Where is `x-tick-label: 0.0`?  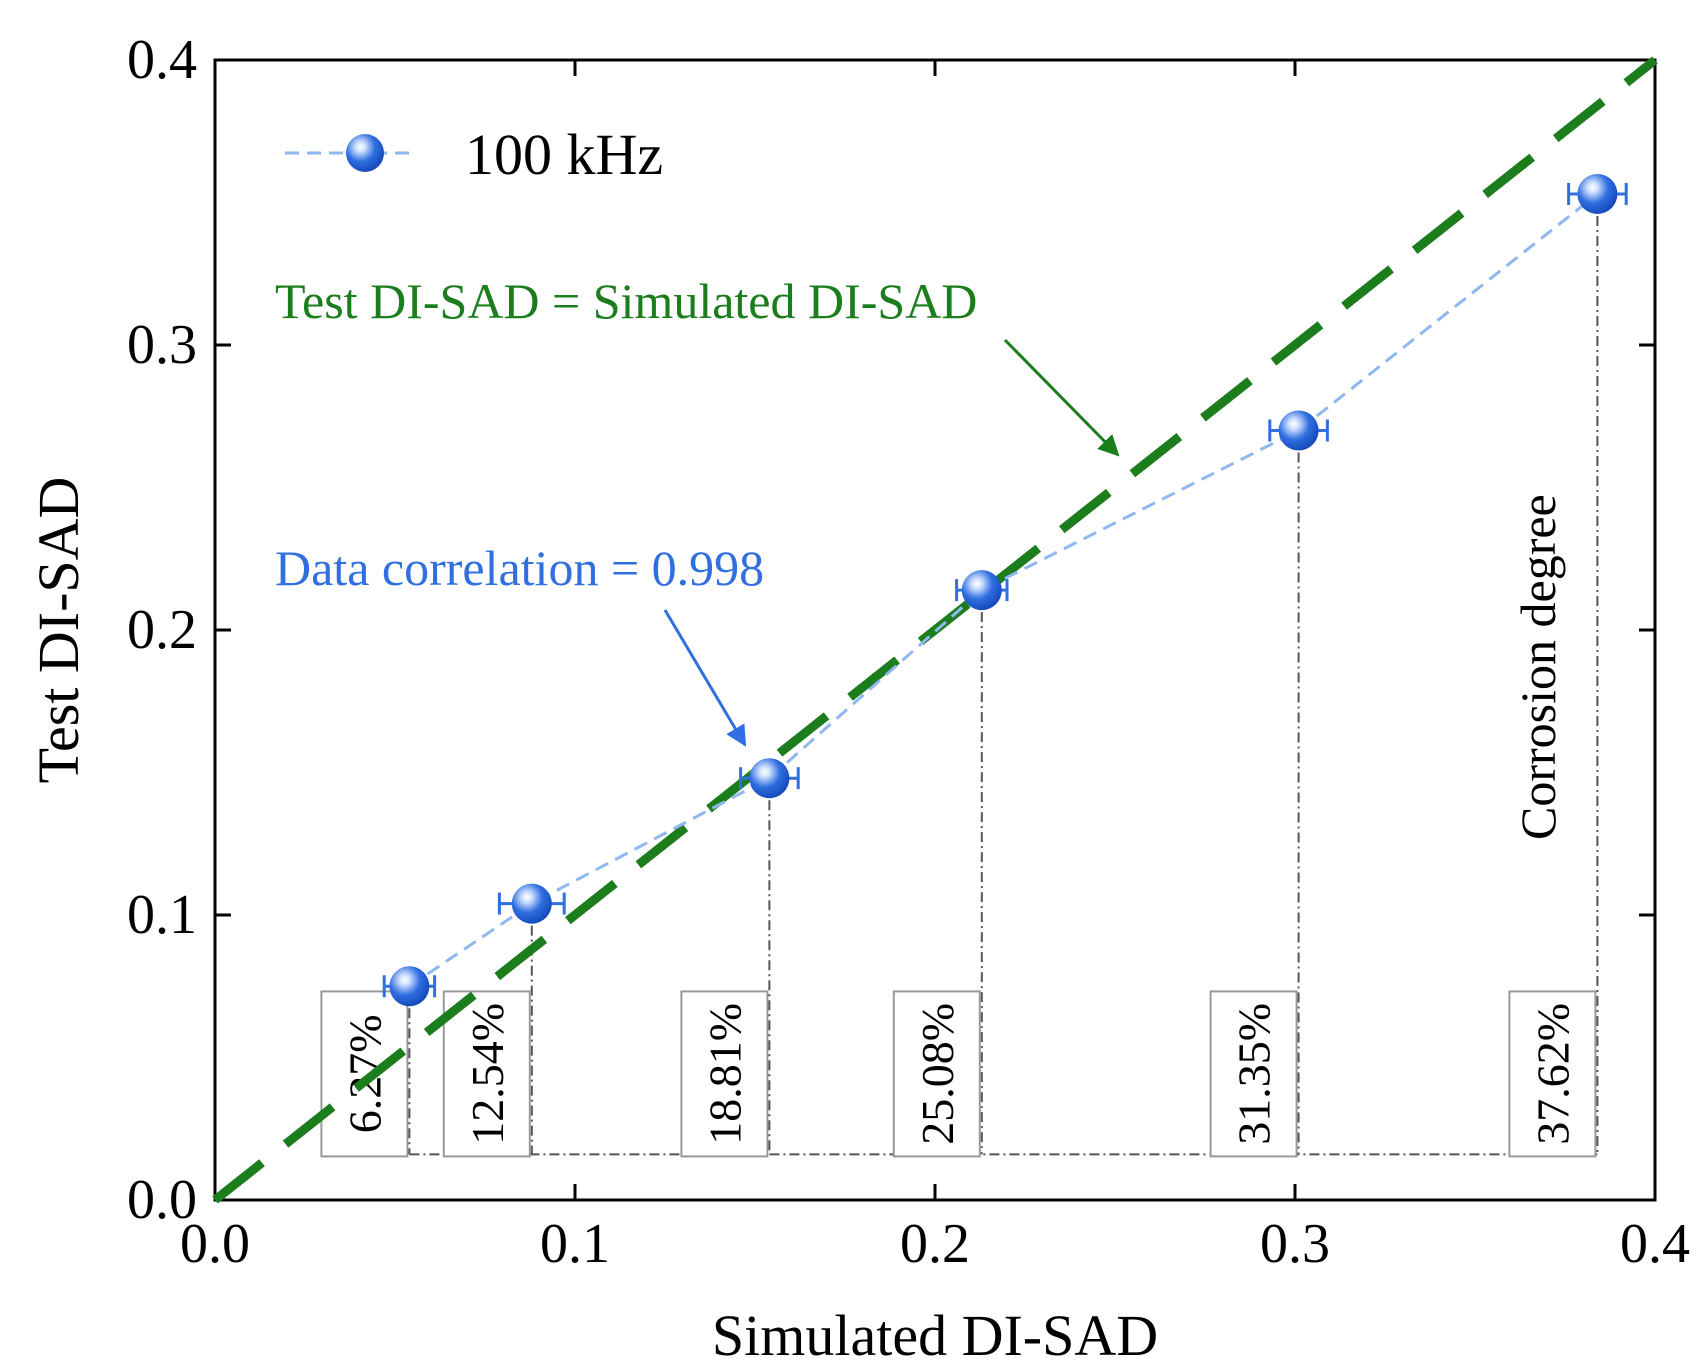
x-tick-label: 0.0 is located at coordinates (215, 1244).